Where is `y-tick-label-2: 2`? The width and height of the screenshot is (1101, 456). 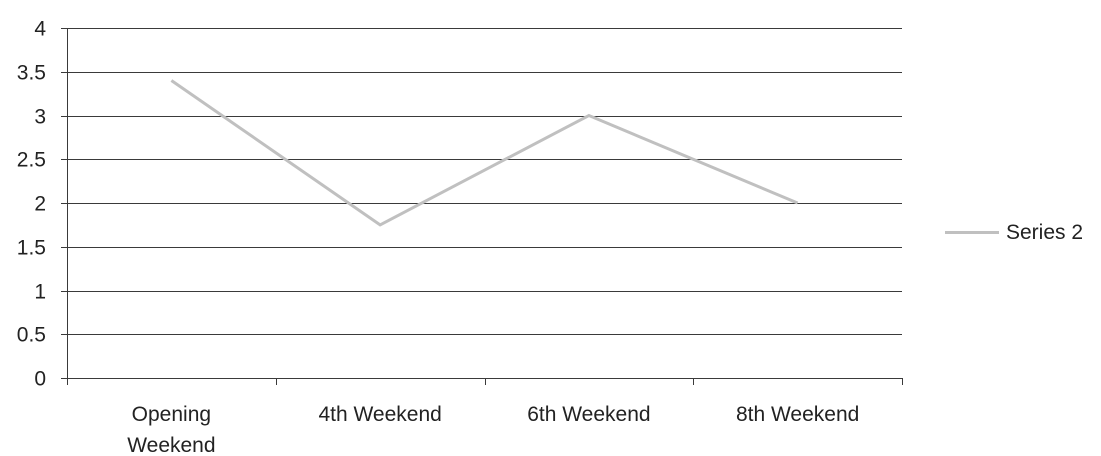 y-tick-label-2: 2 is located at coordinates (40, 204).